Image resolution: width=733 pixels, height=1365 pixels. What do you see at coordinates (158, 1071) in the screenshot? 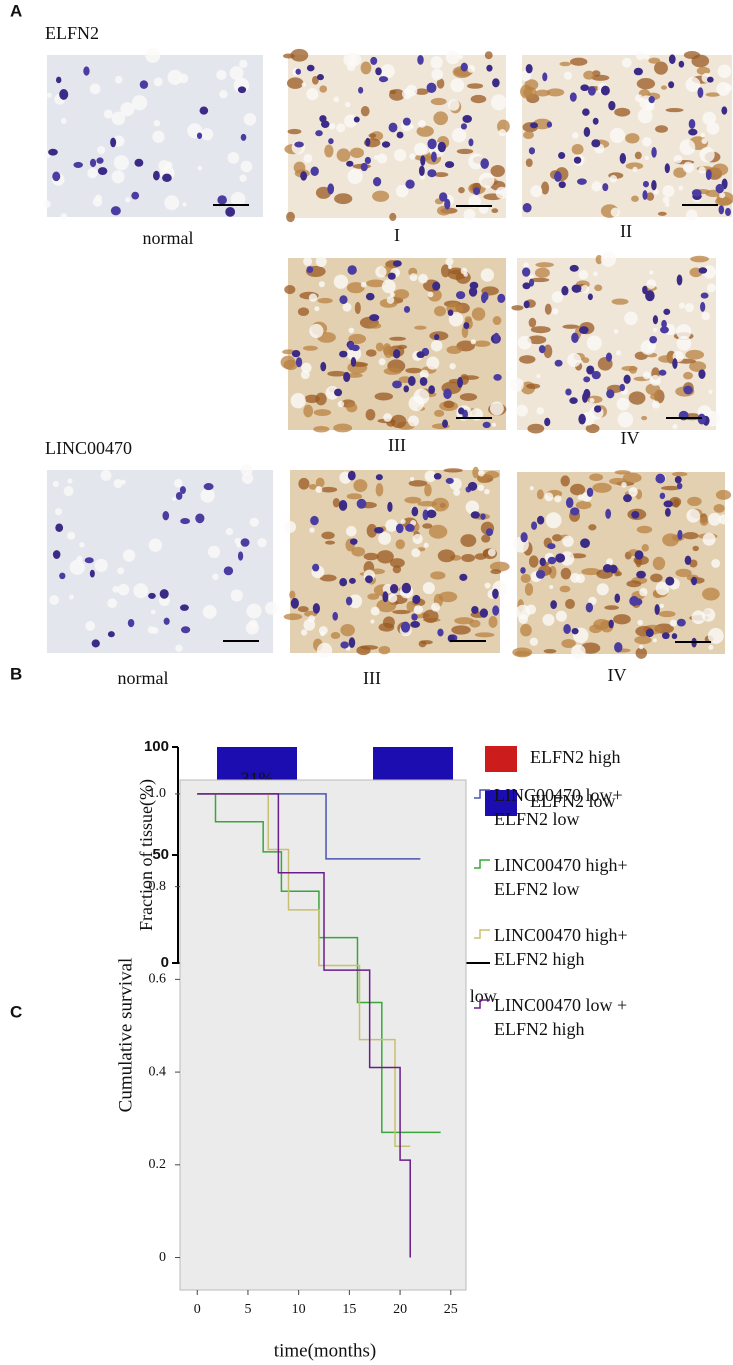
I see `y-tick-label: 0.4` at bounding box center [158, 1071].